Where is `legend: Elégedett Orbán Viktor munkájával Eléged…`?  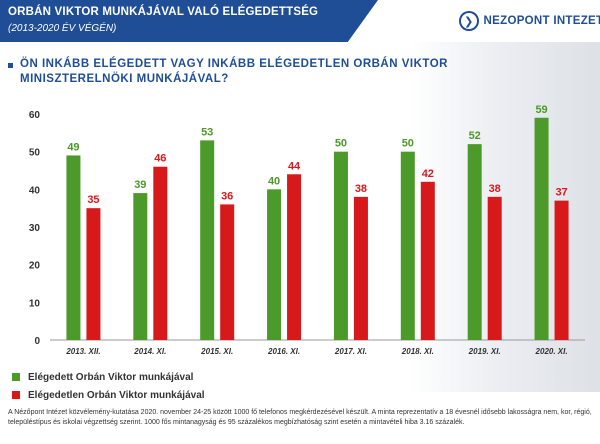
legend: Elégedett Orbán Viktor munkájával Eléged… is located at coordinates (108, 386).